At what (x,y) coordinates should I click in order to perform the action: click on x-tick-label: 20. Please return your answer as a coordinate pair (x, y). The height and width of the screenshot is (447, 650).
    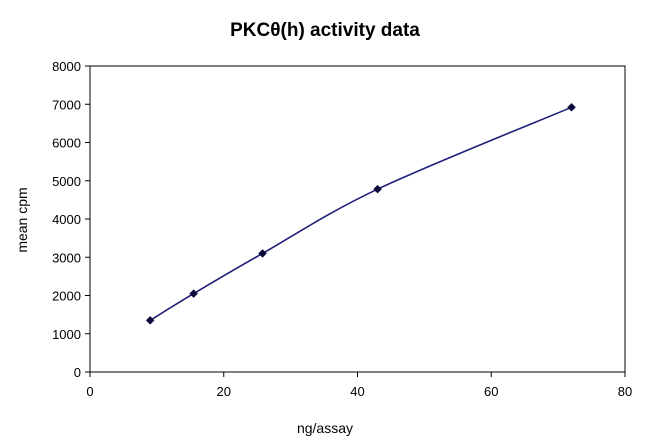
    Looking at the image, I should click on (224, 391).